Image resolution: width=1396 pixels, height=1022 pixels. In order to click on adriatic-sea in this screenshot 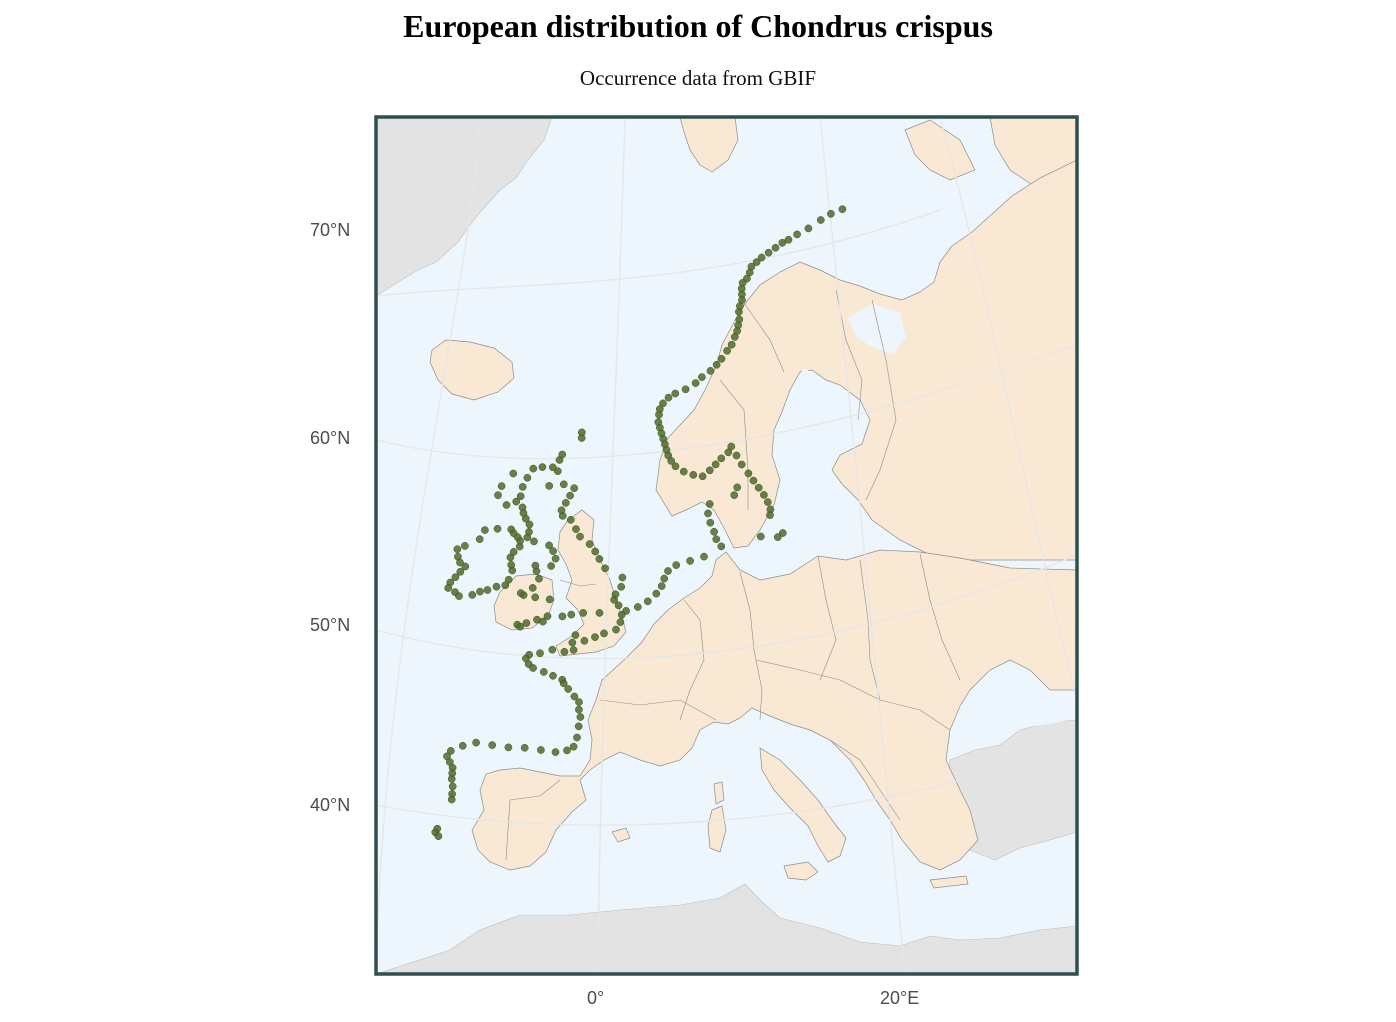, I will do `click(807, 778)`.